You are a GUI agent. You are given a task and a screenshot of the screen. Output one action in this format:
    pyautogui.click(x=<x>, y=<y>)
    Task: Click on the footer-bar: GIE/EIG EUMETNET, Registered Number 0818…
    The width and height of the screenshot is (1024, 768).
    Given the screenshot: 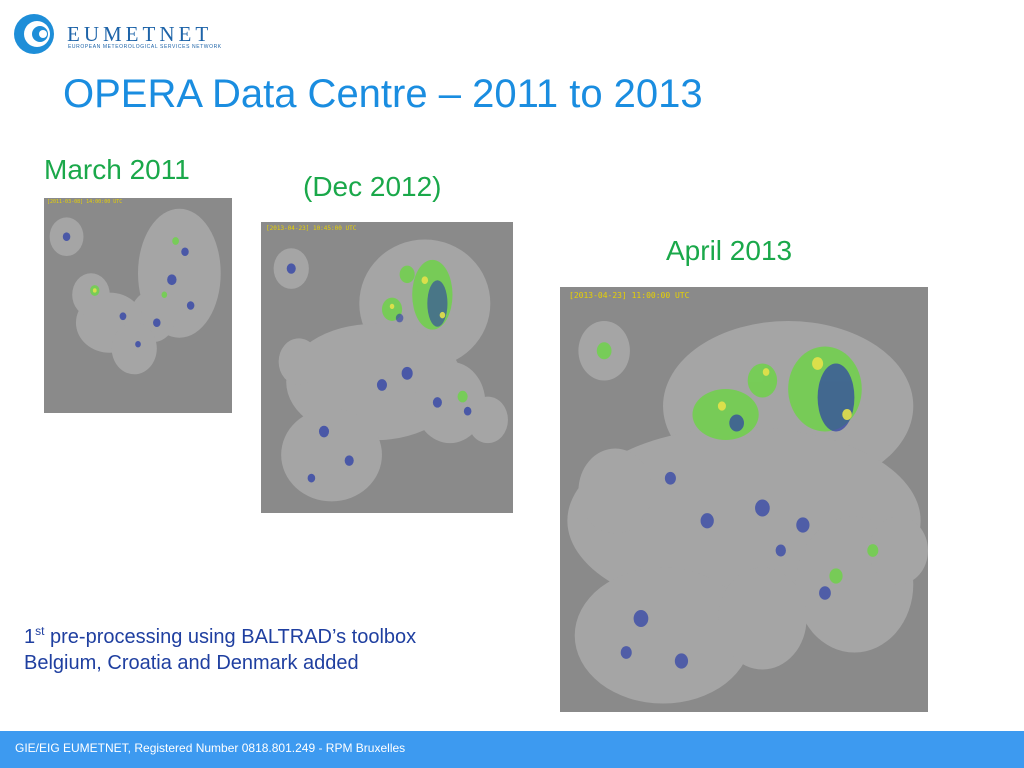 What is the action you would take?
    pyautogui.click(x=512, y=749)
    